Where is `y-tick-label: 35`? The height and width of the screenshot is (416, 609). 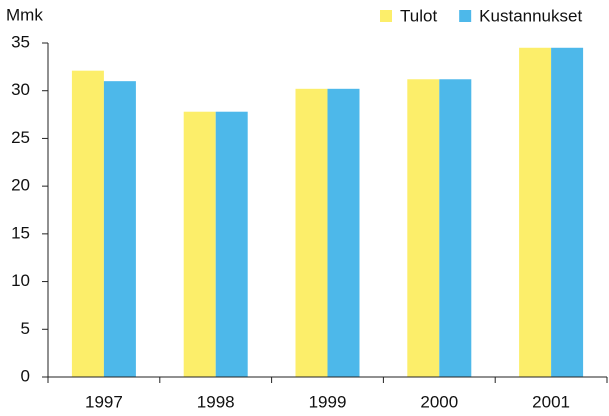 y-tick-label: 35 is located at coordinates (20, 41).